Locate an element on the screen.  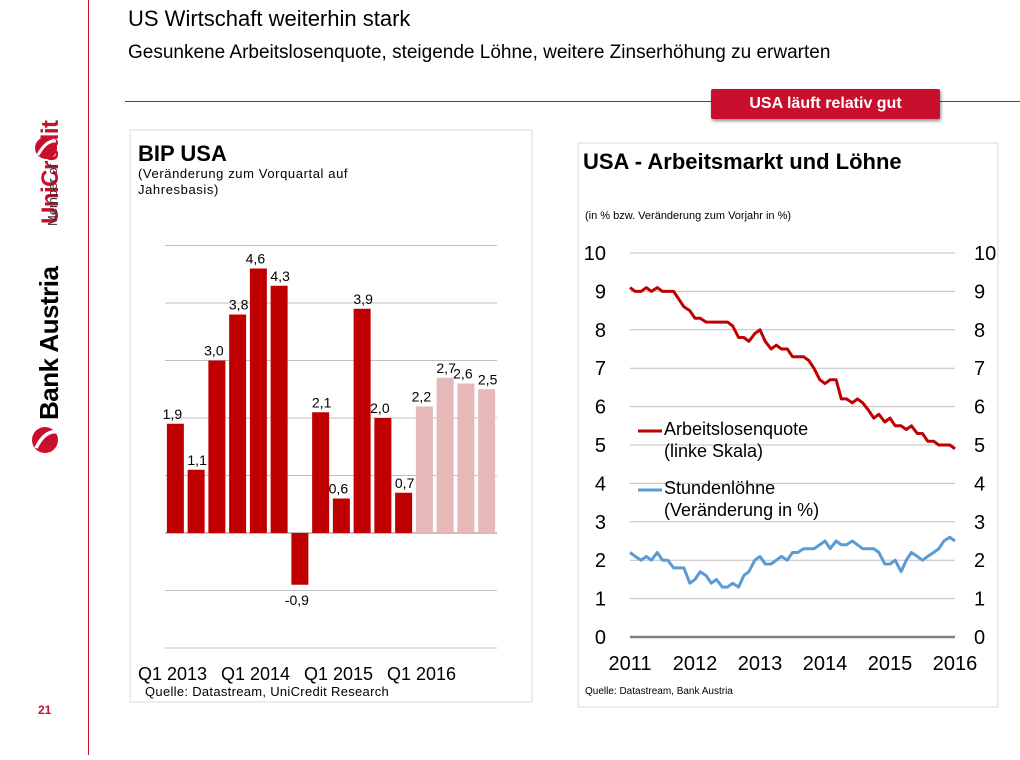
labor-x-tick: 2015 is located at coordinates (890, 664).